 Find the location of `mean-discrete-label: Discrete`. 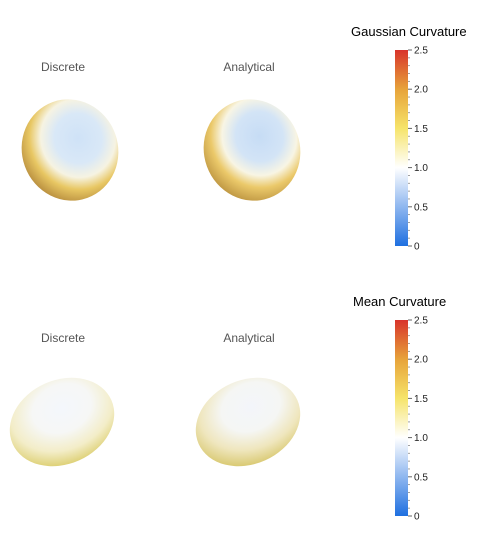

mean-discrete-label: Discrete is located at coordinates (62, 338).